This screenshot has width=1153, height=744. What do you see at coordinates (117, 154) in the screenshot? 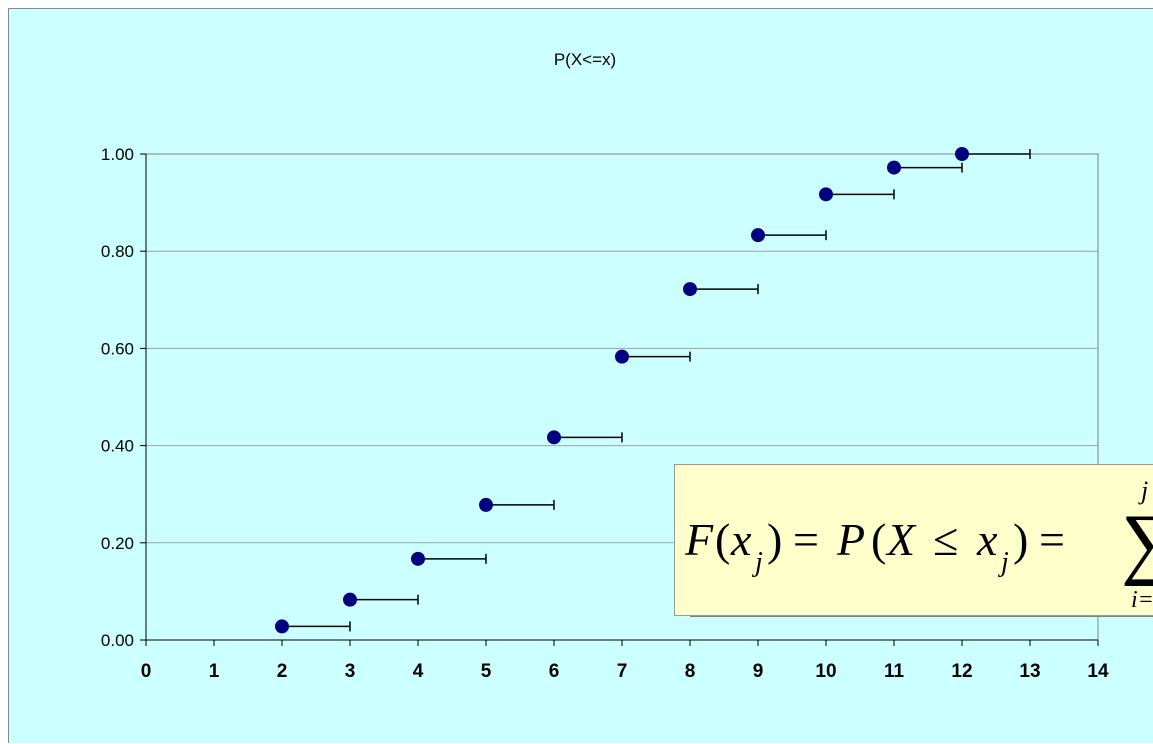
I see `y-tick-label: 1.00` at bounding box center [117, 154].